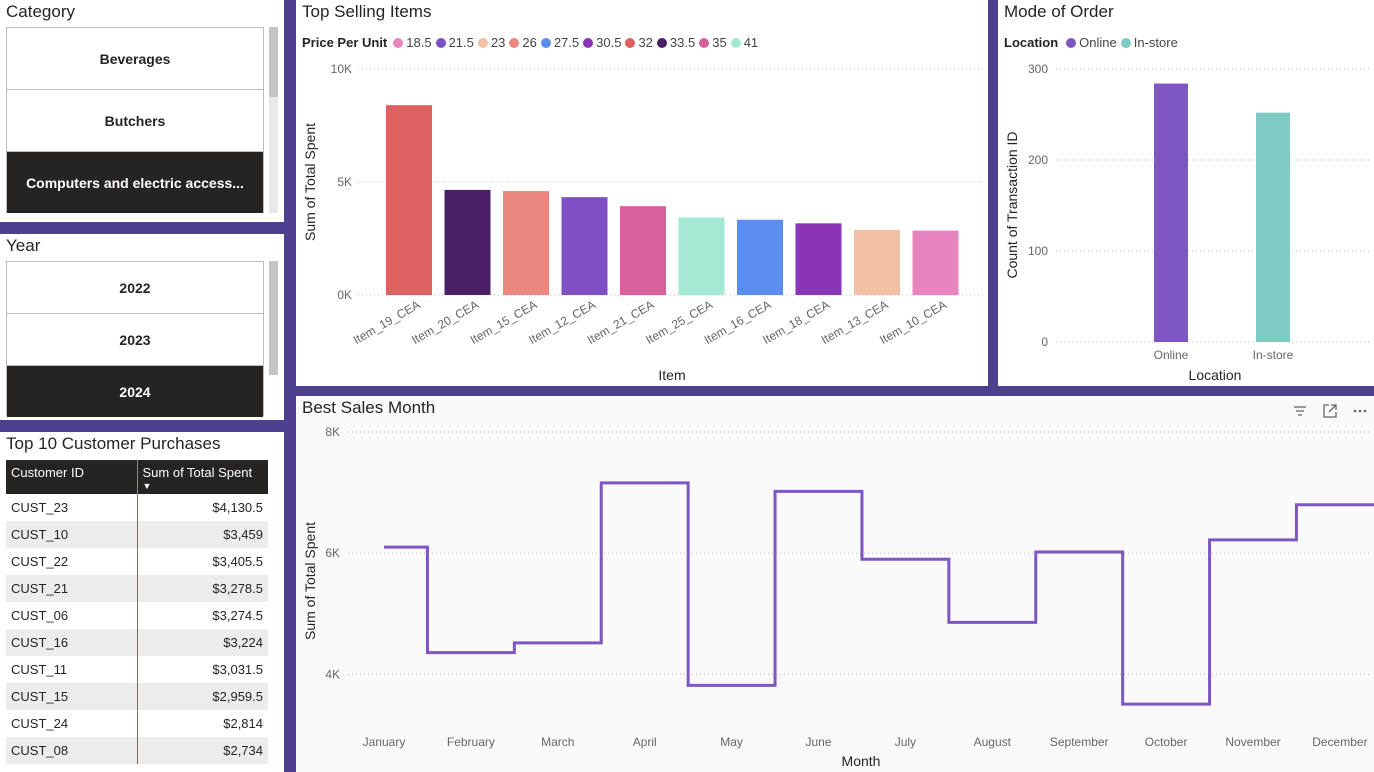 The image size is (1374, 772). I want to click on y-tick-label: 0K, so click(344, 295).